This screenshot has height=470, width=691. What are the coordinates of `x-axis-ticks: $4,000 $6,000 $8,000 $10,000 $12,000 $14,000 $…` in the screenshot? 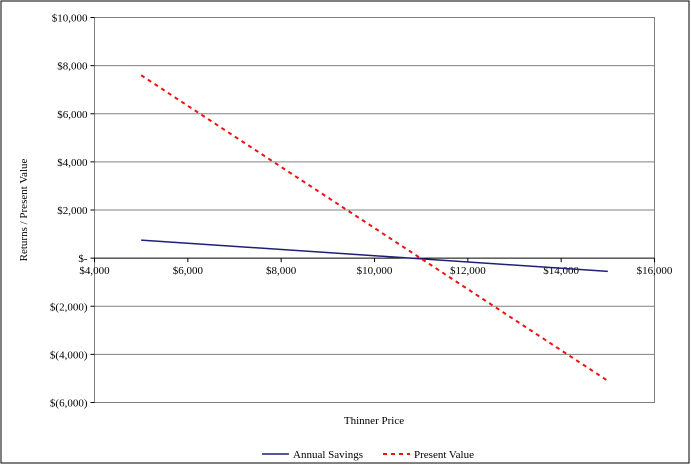 It's located at (376, 267).